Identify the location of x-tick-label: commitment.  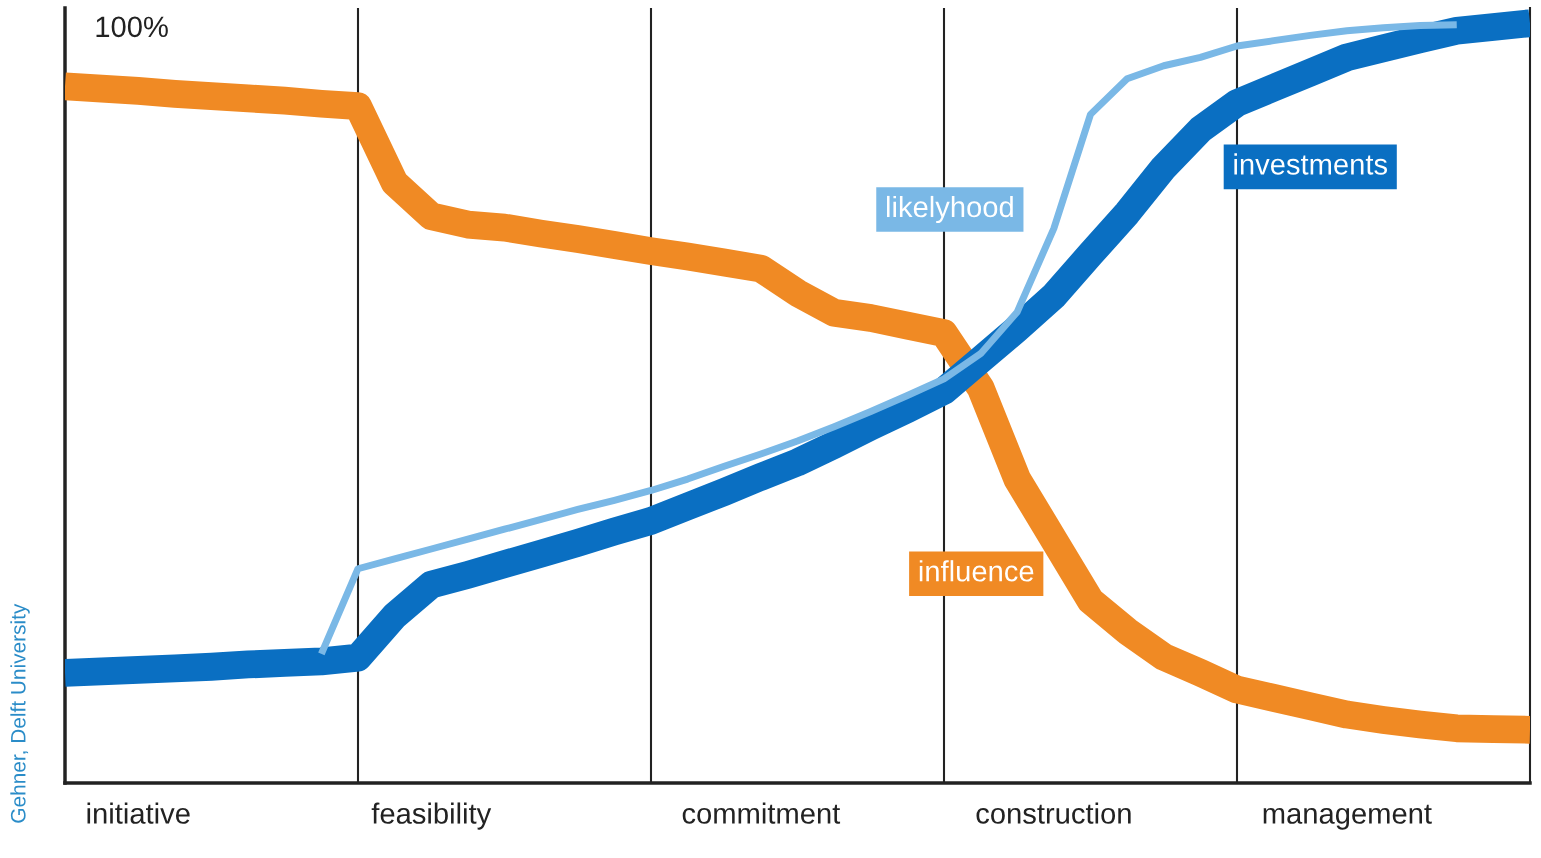
(761, 813).